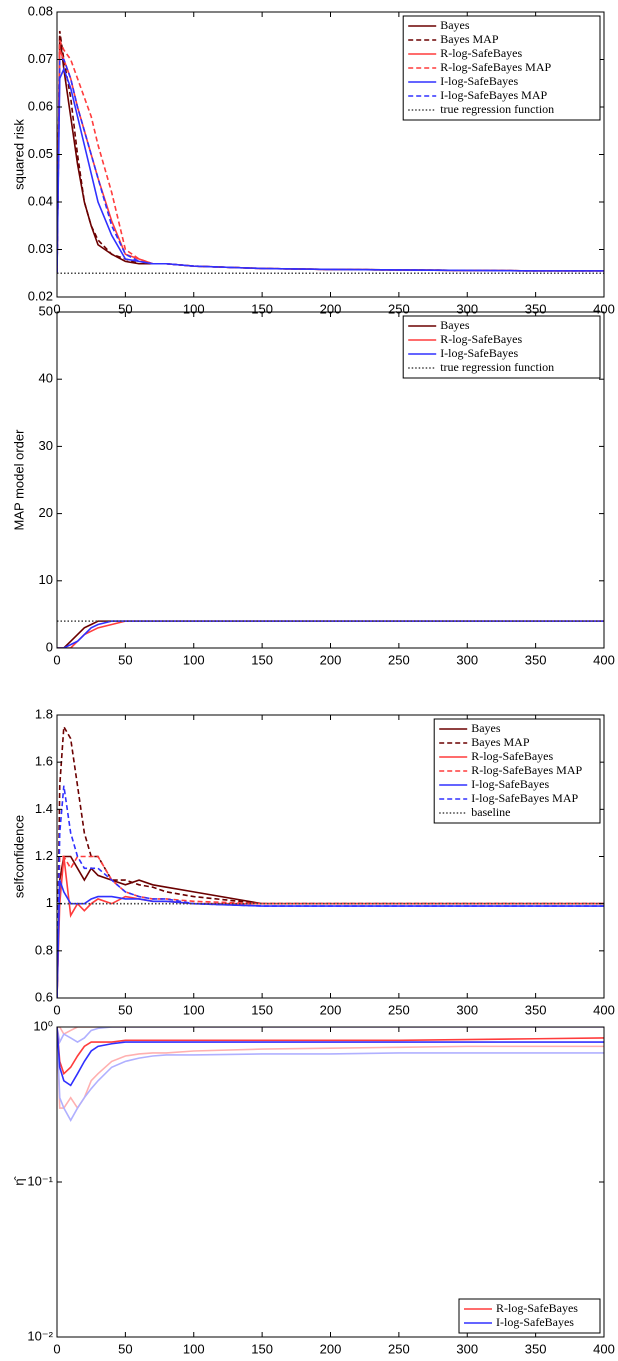  I want to click on y-tick-label: 0.8, so click(44, 949).